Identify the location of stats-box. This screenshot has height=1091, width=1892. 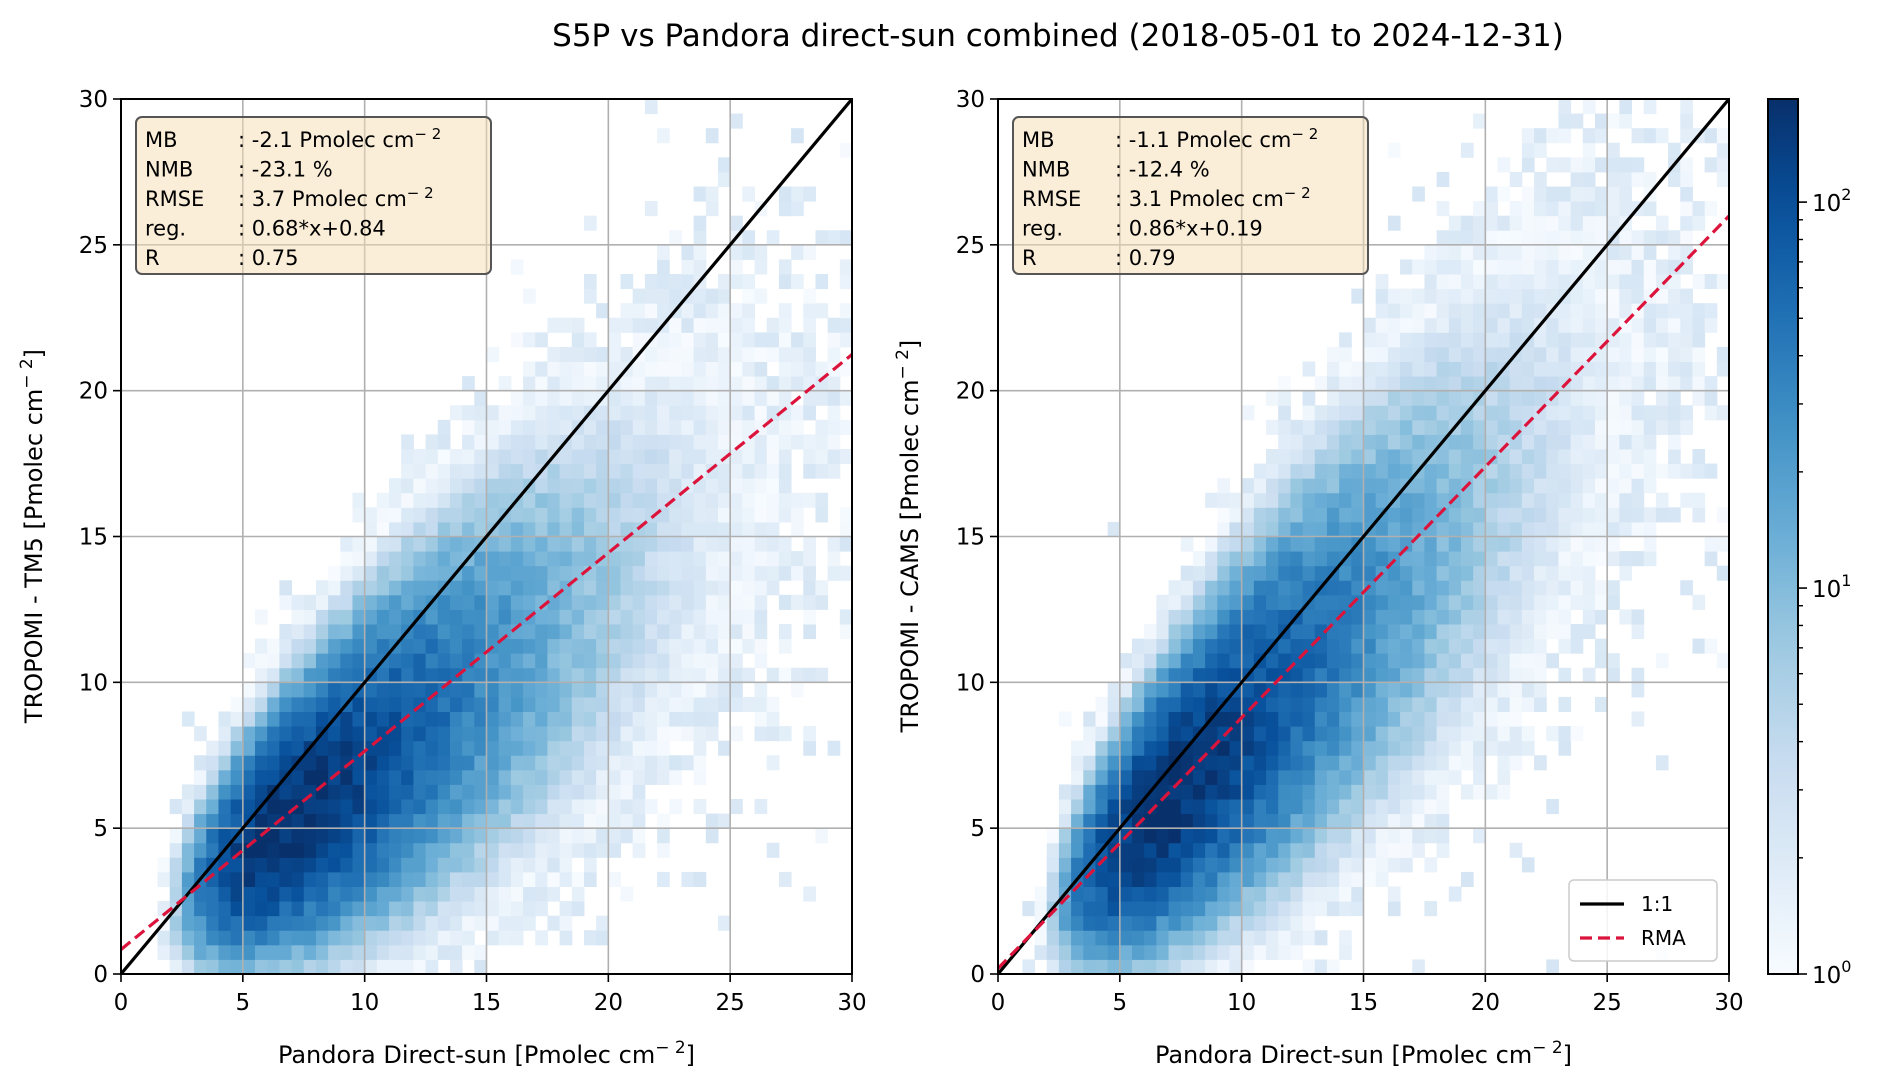
(1190, 195).